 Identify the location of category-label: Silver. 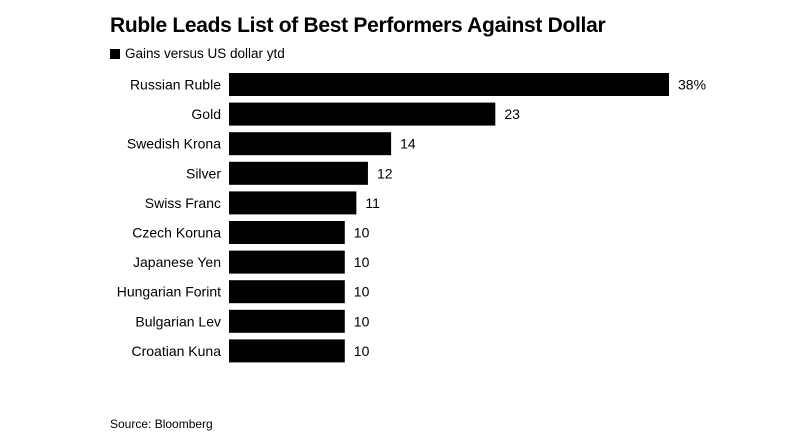
(203, 173).